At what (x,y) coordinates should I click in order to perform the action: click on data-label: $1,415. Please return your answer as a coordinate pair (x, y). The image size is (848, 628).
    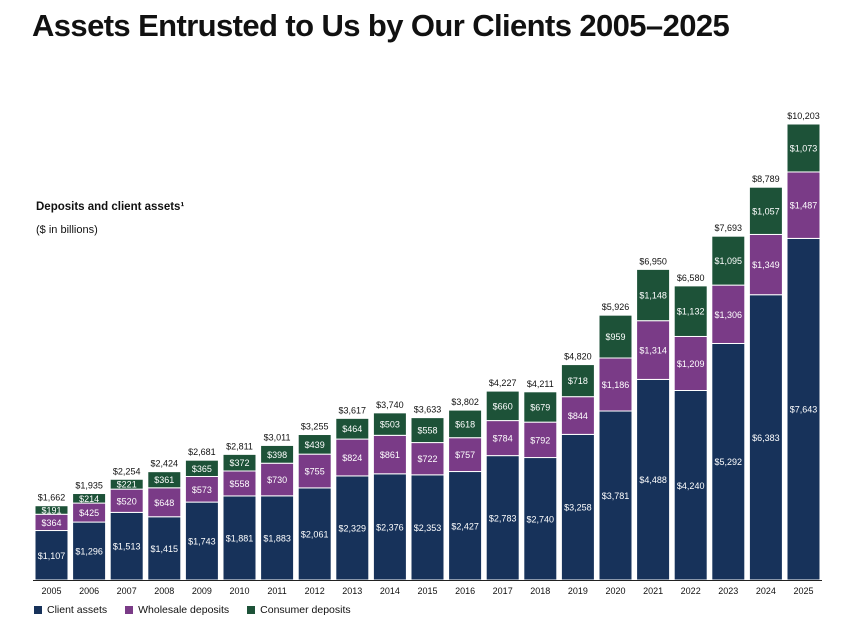
    Looking at the image, I should click on (165, 549).